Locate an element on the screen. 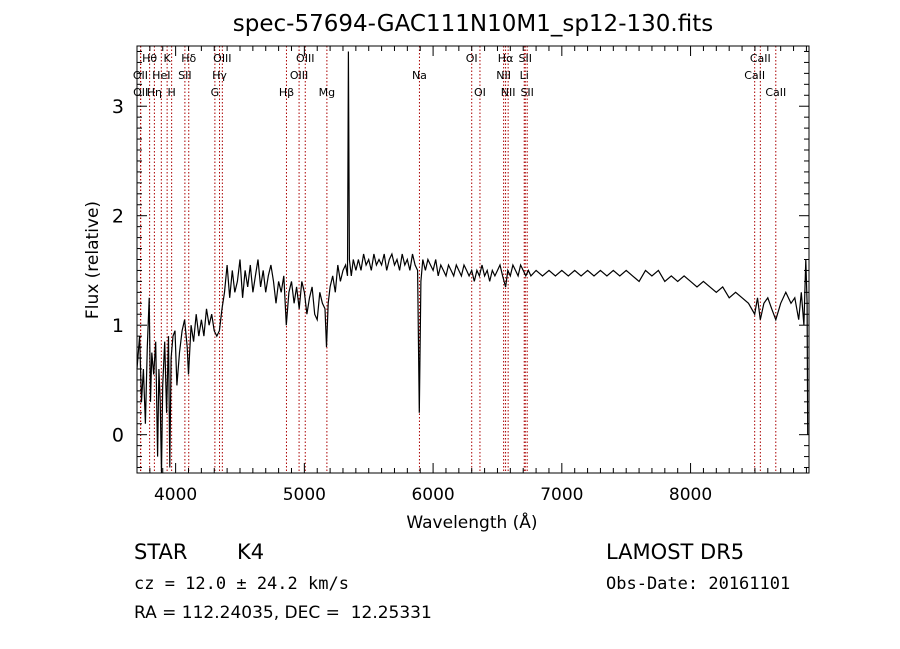 This screenshot has height=649, width=900. x-tick-label: 4000 is located at coordinates (175, 495).